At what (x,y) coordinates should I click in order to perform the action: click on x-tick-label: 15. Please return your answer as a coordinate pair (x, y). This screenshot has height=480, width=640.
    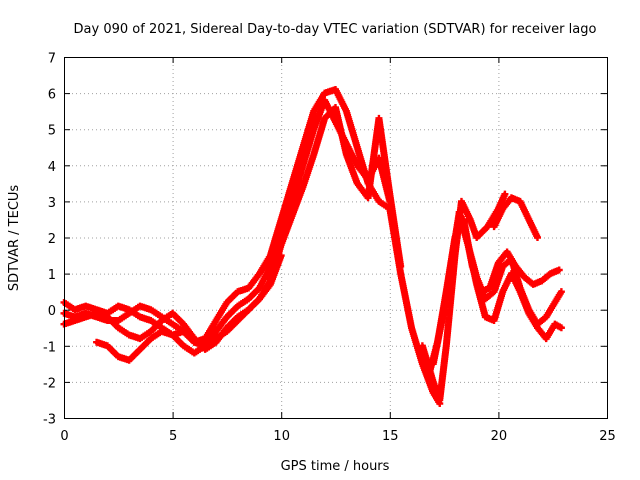
    Looking at the image, I should click on (390, 436).